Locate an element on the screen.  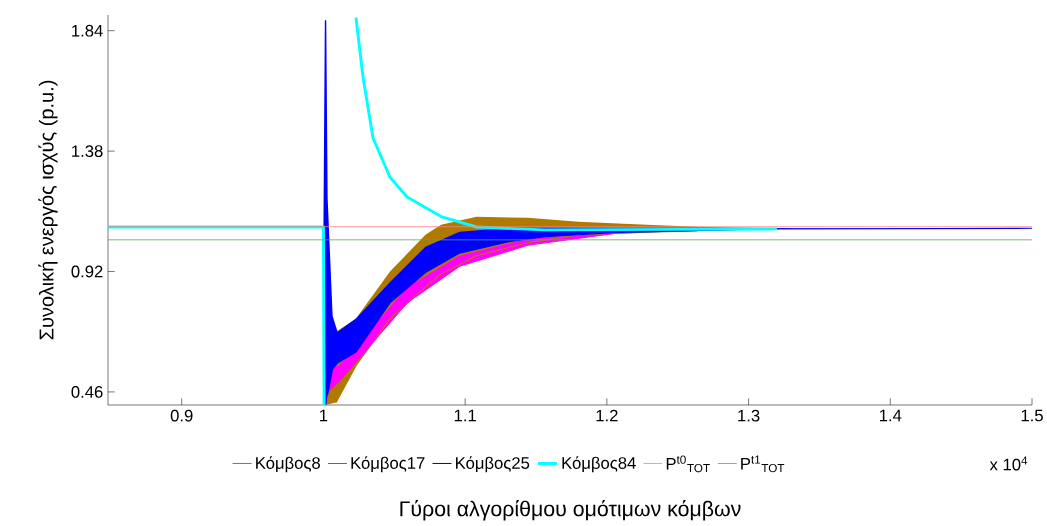
x-tick-label: 1.1 is located at coordinates (465, 415).